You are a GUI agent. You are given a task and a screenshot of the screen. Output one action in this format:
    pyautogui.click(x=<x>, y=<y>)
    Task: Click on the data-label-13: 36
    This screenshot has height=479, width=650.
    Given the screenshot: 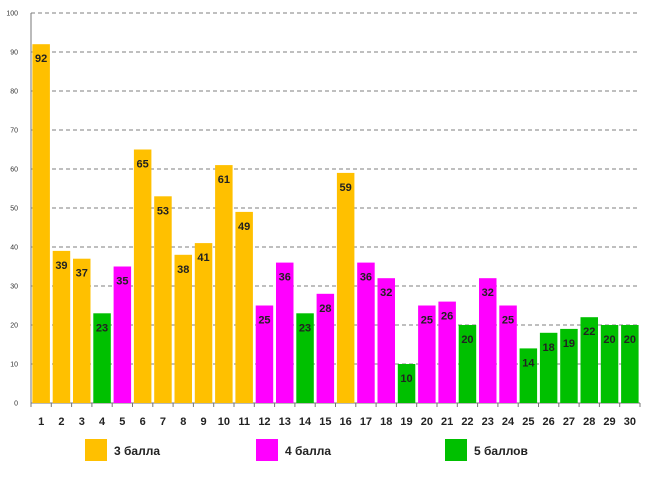 What is the action you would take?
    pyautogui.click(x=285, y=278)
    